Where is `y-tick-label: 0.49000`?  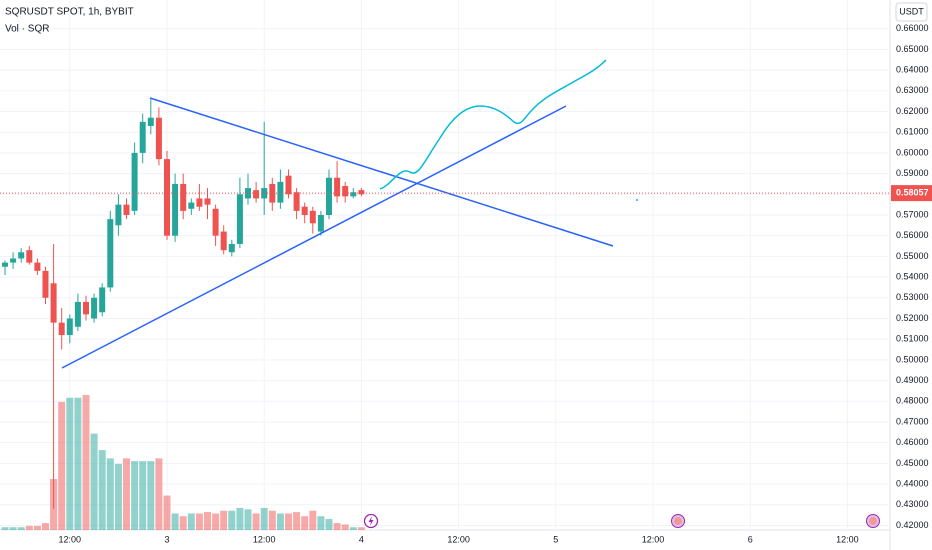 y-tick-label: 0.49000 is located at coordinates (912, 380).